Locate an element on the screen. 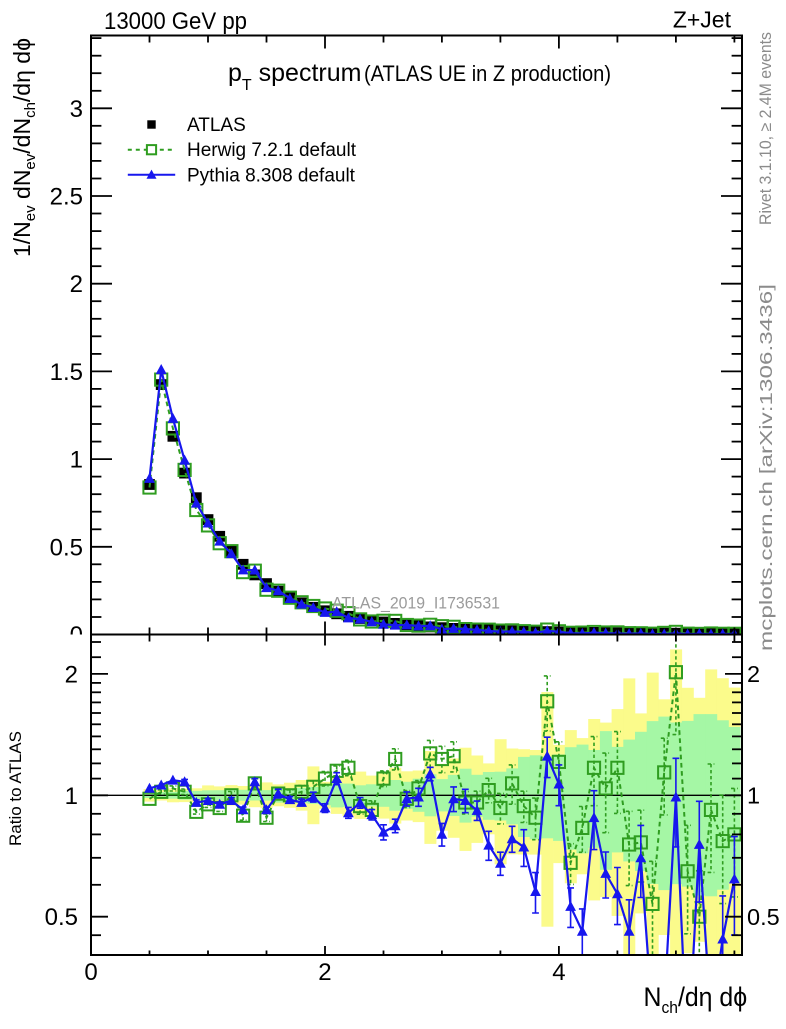  svg-text: 2.5 is located at coordinates (66, 197).